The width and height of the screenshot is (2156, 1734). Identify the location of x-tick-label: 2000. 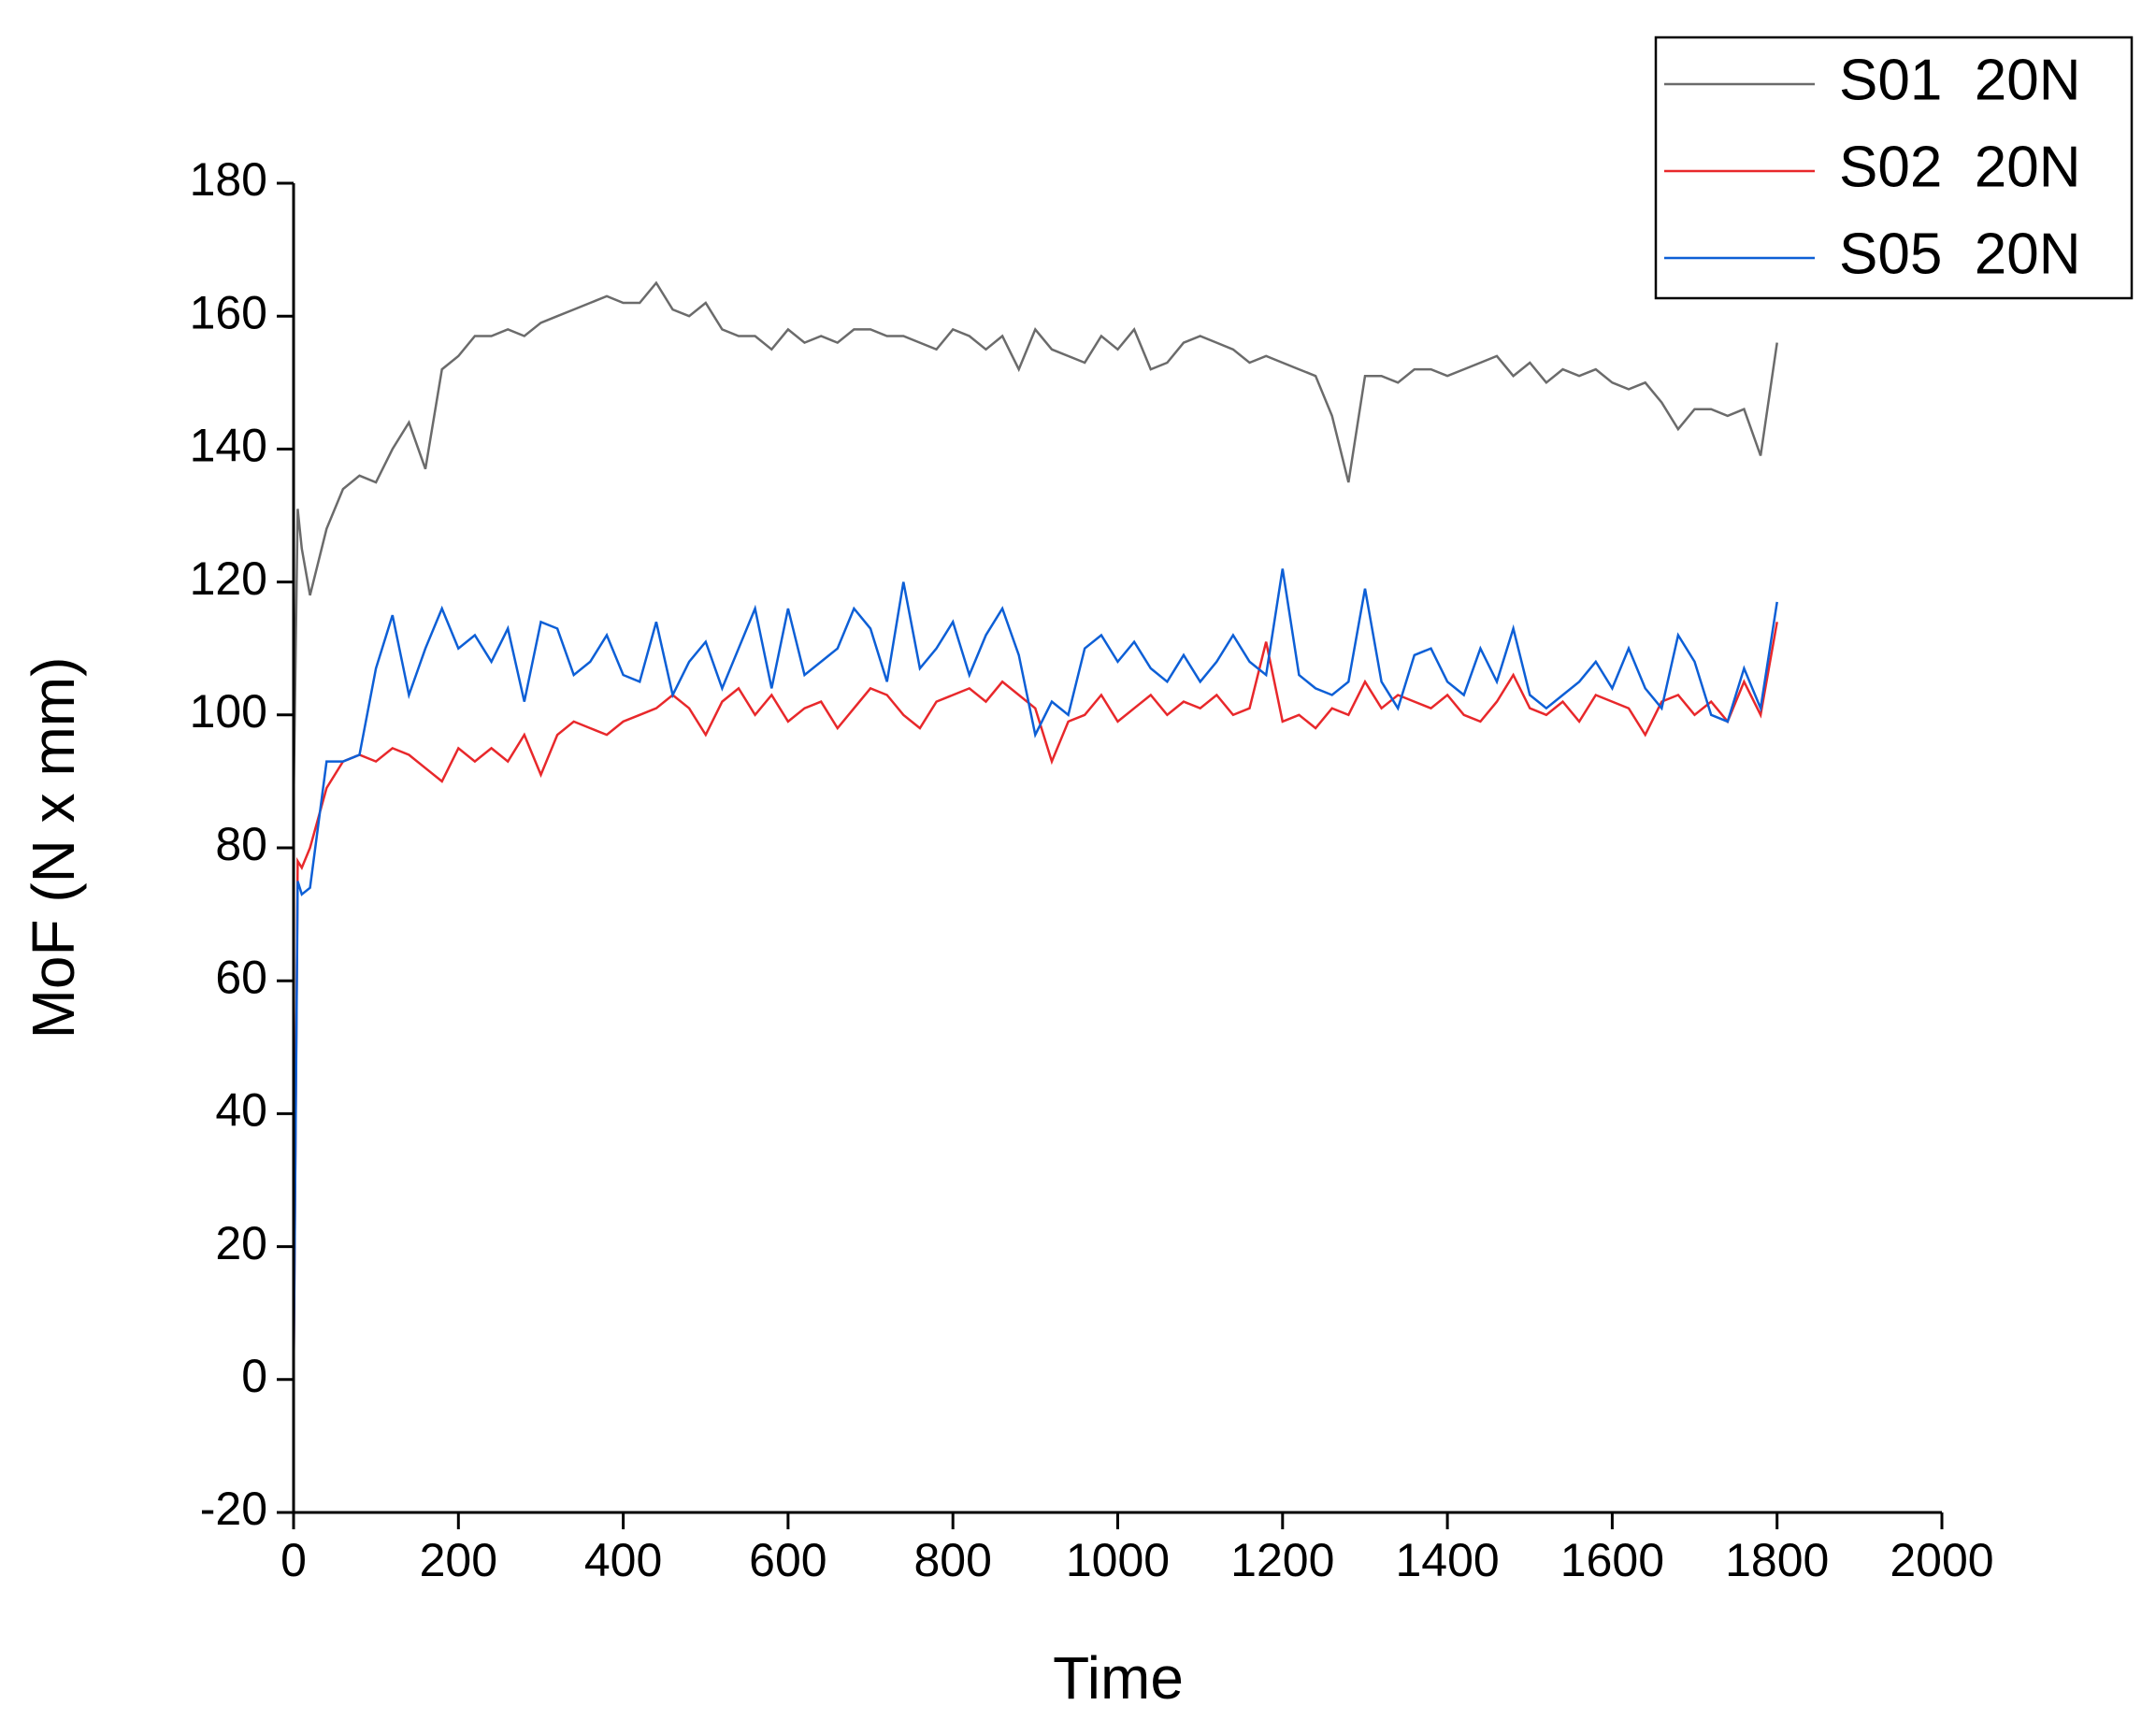
(1941, 1560).